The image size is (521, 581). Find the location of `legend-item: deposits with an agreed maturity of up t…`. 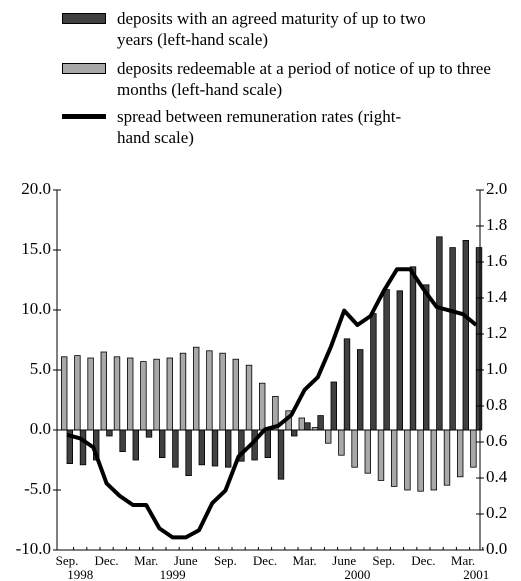

legend-item: deposits with an agreed maturity of up t… is located at coordinates (249, 29).